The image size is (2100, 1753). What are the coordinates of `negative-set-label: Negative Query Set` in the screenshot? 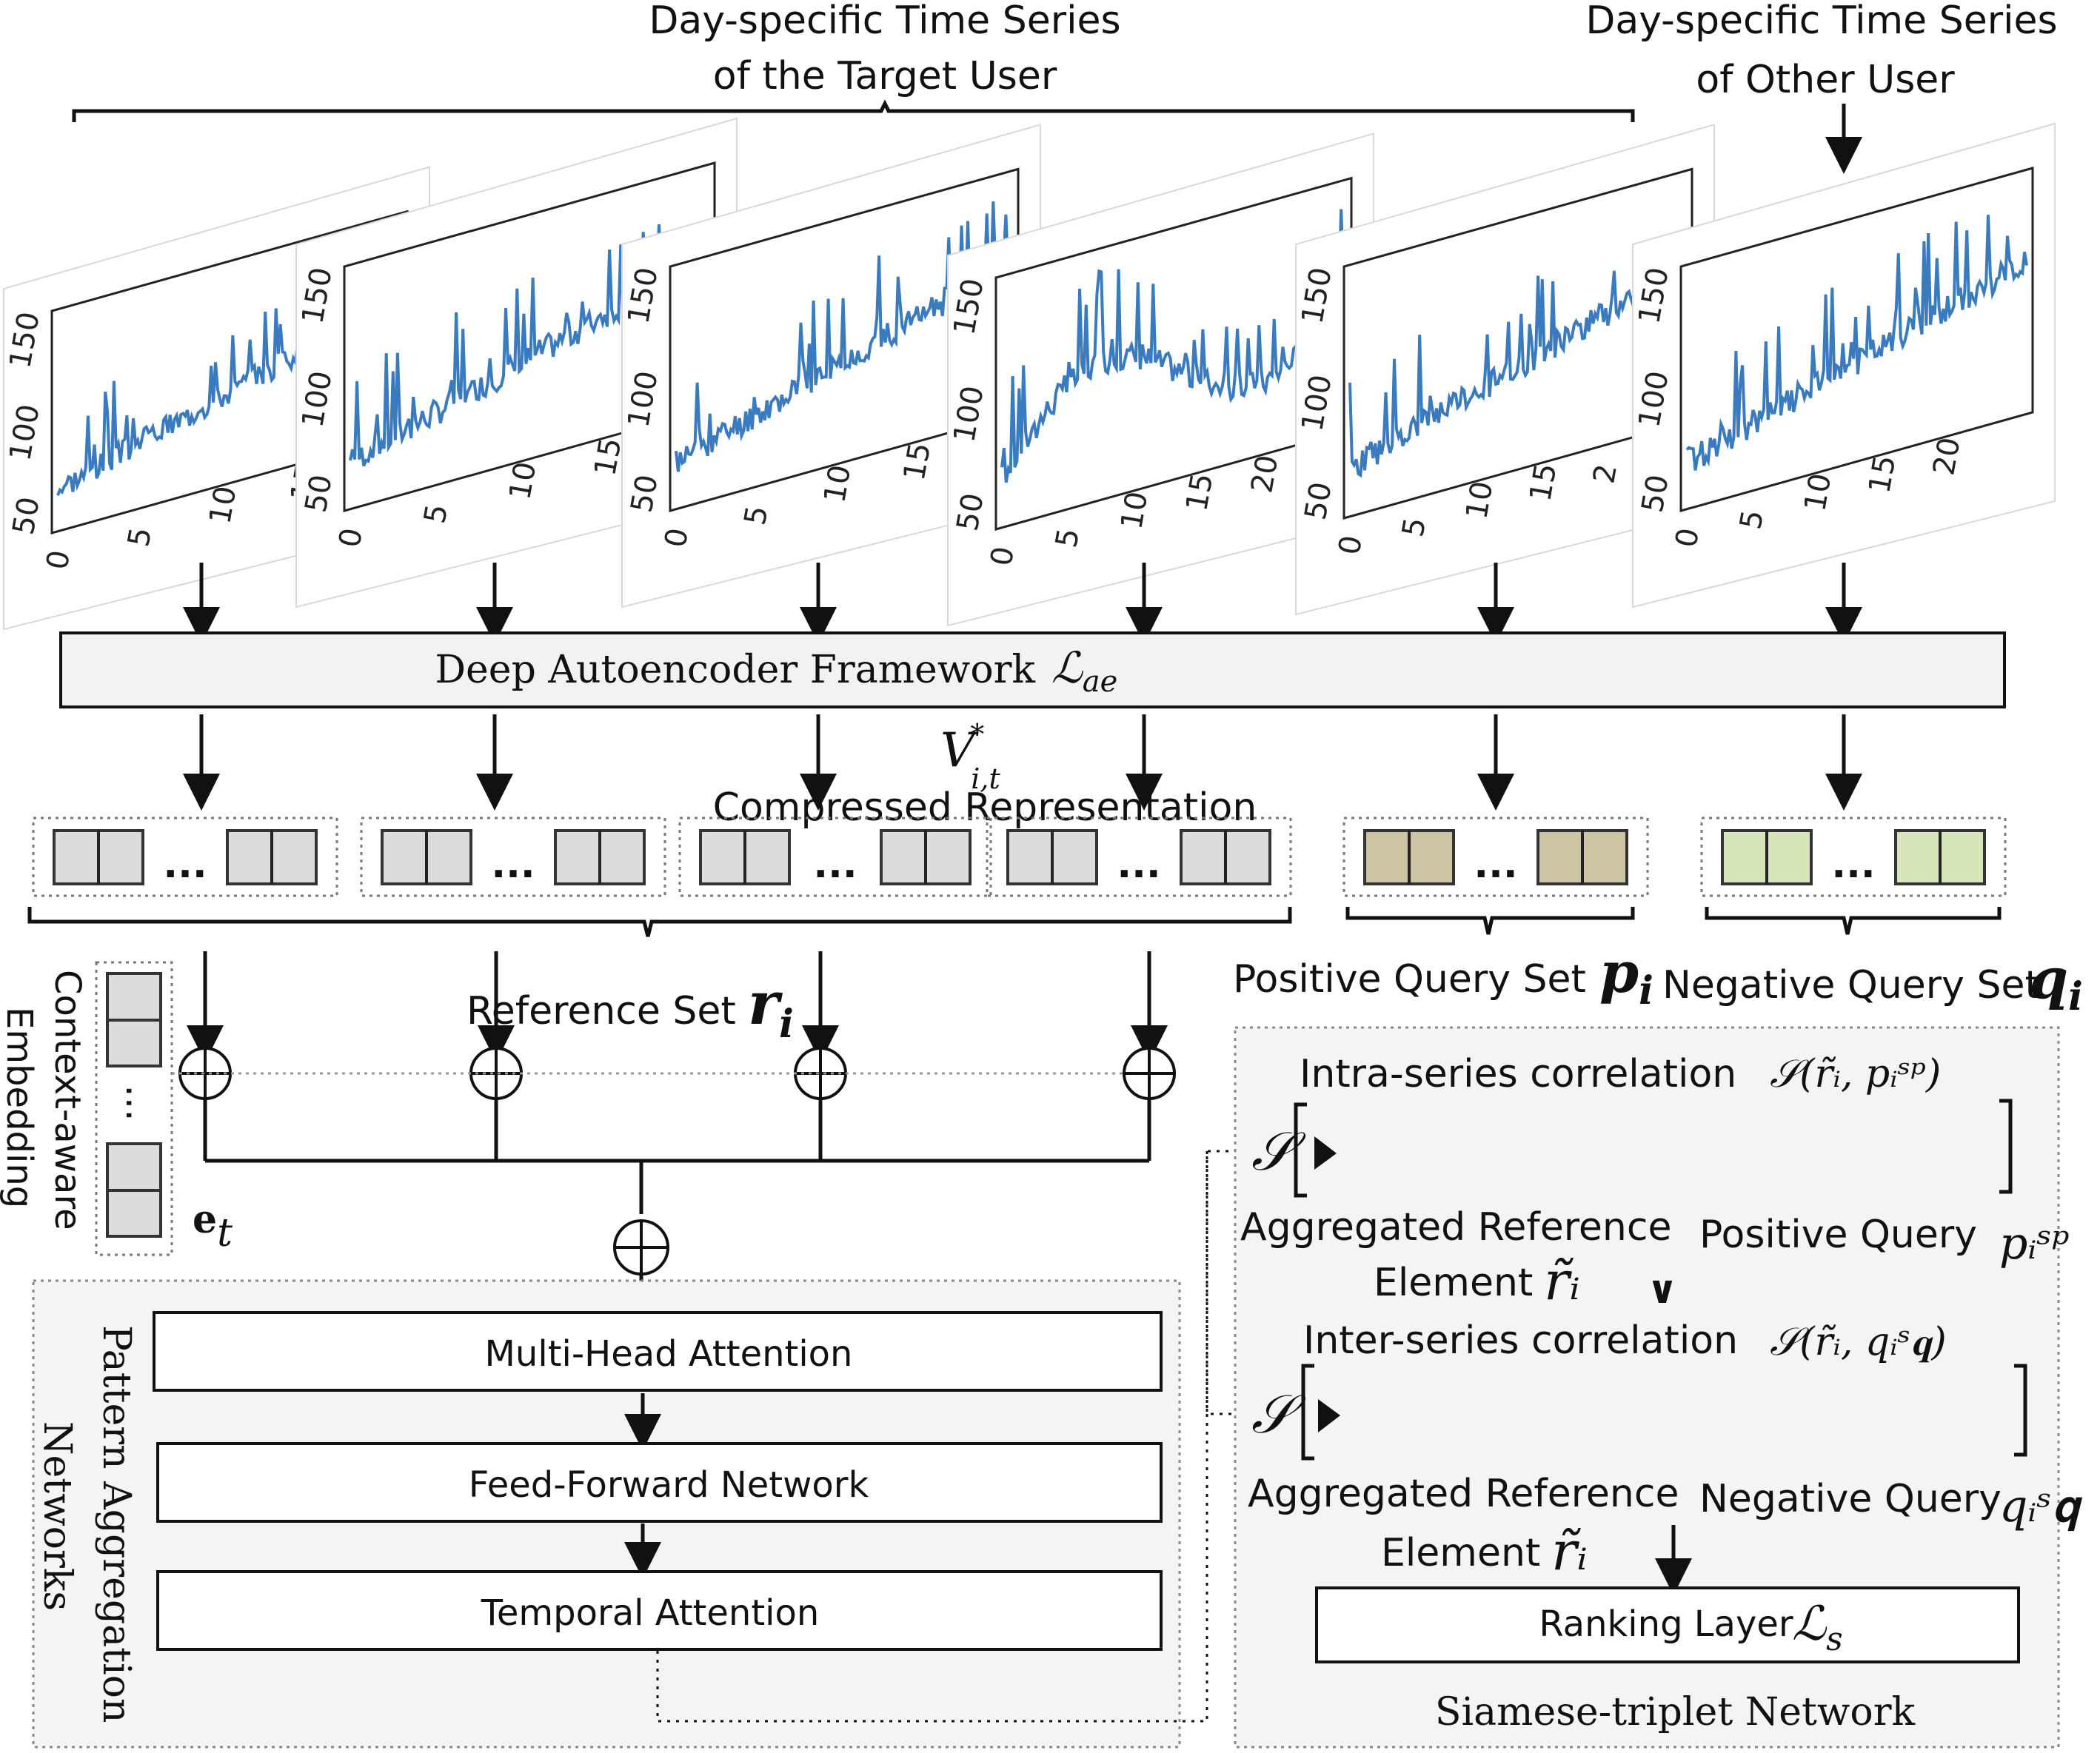 It's located at (1851, 985).